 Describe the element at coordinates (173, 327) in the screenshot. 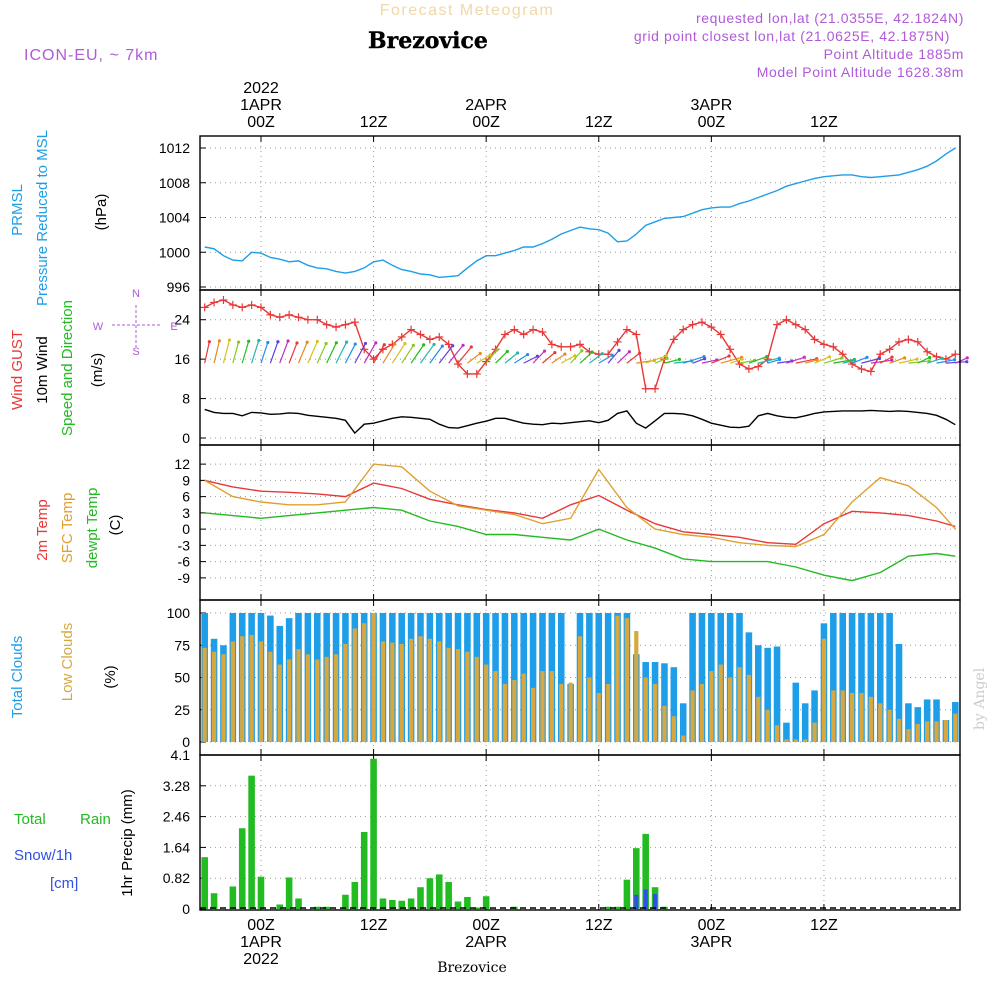

I see `compass-e: E` at that location.